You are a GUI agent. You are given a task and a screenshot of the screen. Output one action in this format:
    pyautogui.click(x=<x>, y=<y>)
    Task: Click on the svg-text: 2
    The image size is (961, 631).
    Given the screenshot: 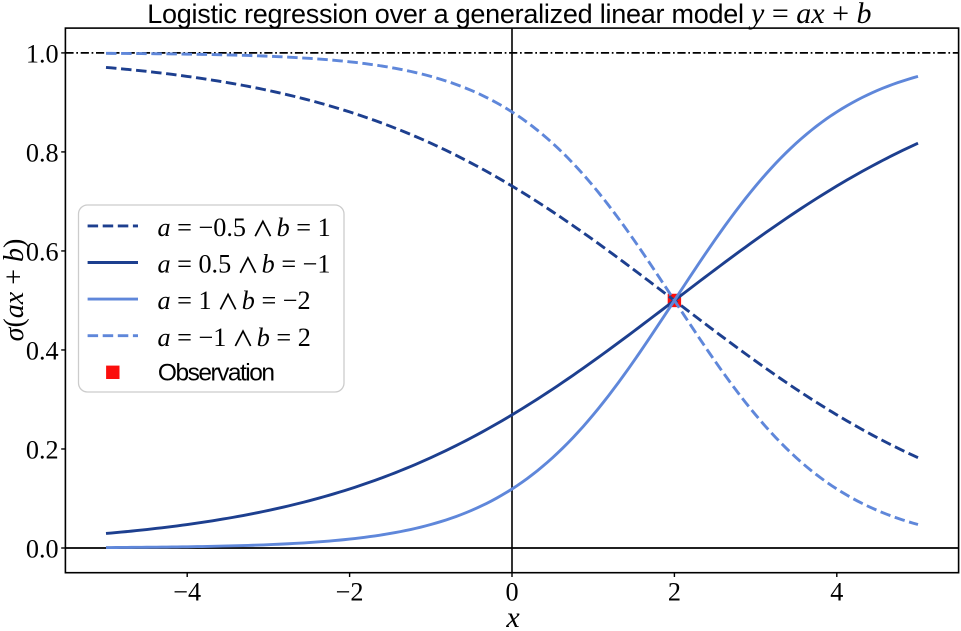 What is the action you would take?
    pyautogui.click(x=674, y=592)
    